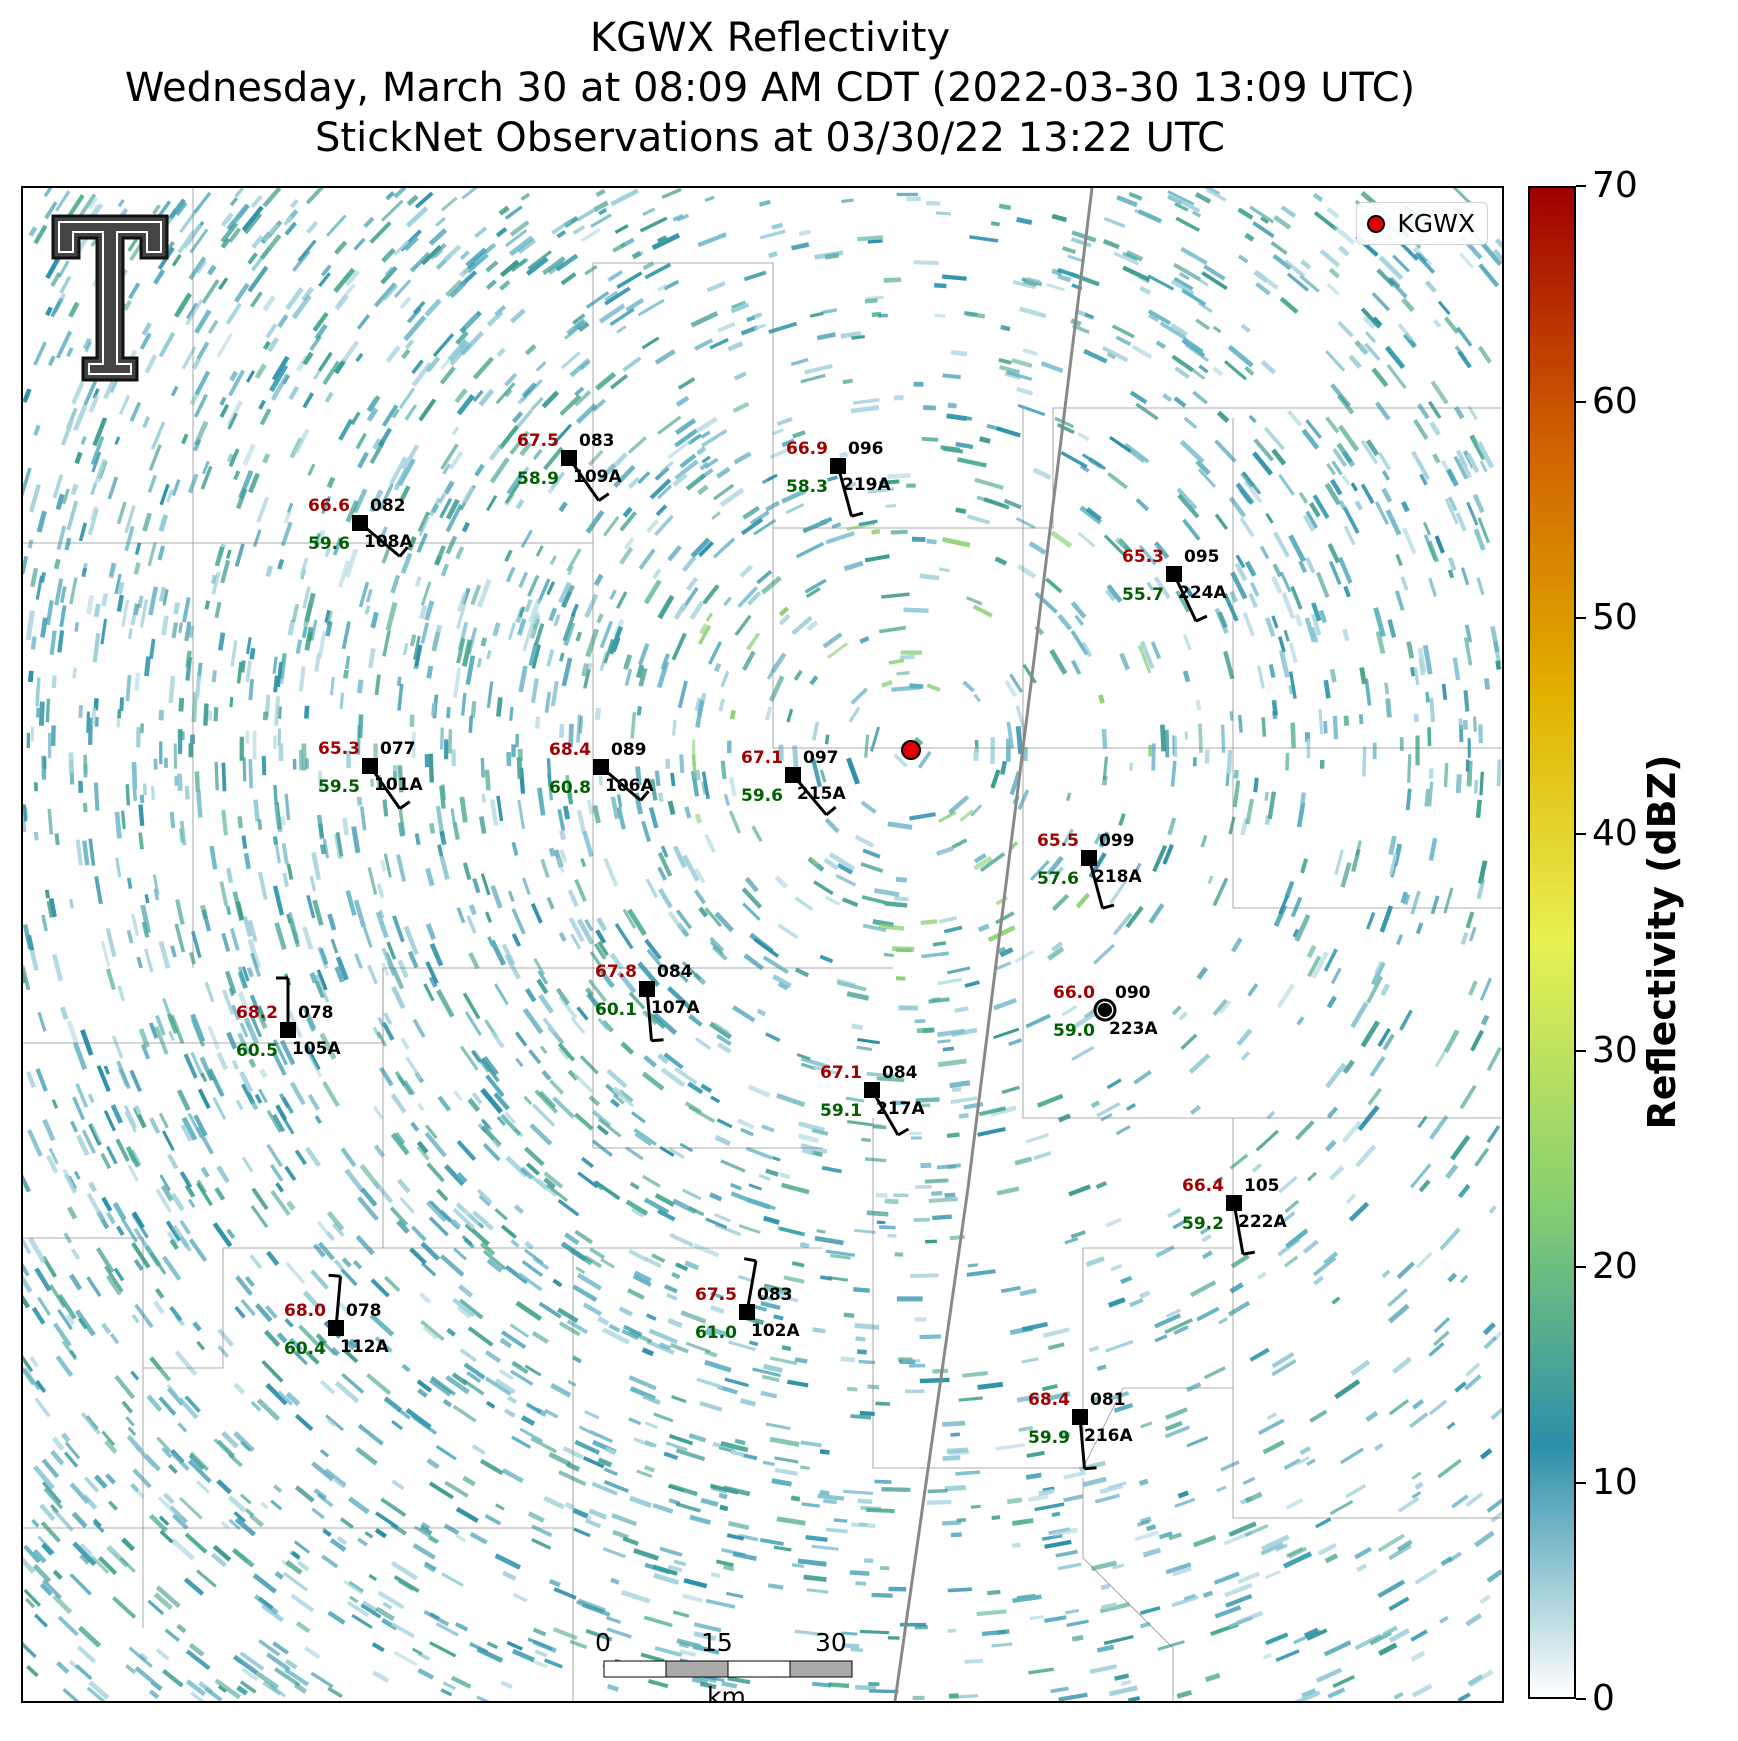 Image resolution: width=1738 pixels, height=1741 pixels. What do you see at coordinates (1058, 879) in the screenshot?
I see `station-dewpoint: 57.6` at bounding box center [1058, 879].